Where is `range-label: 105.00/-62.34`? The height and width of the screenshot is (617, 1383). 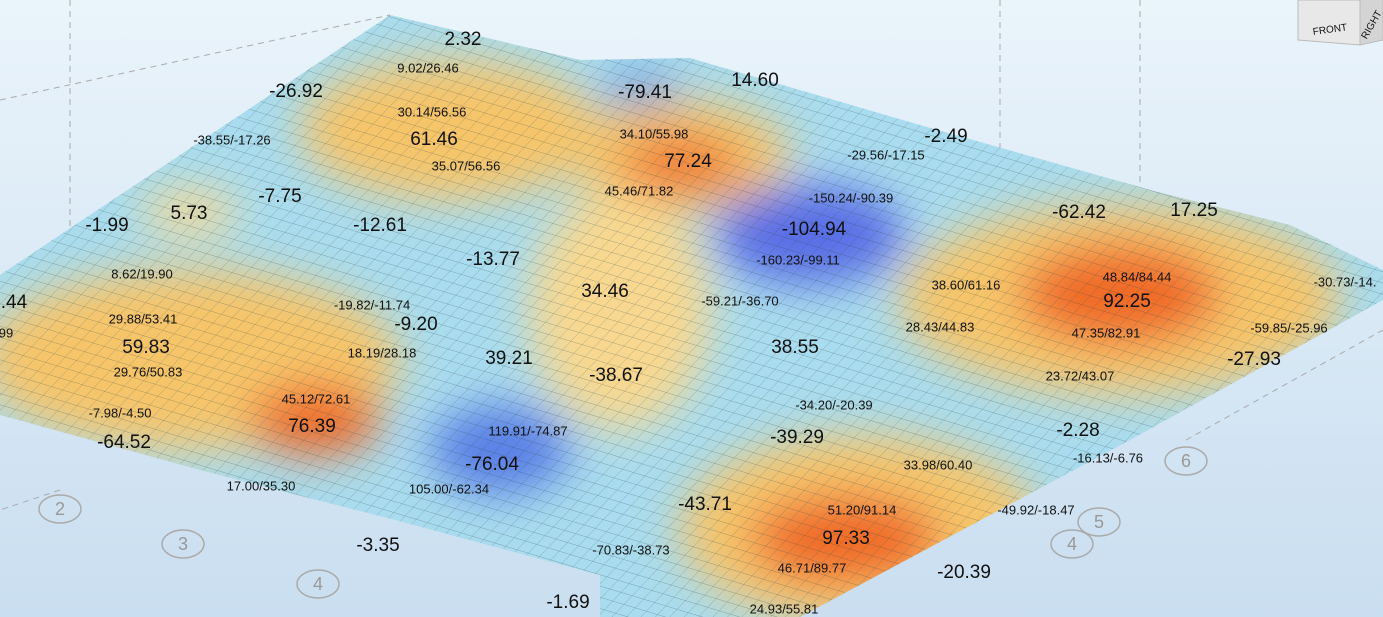 range-label: 105.00/-62.34 is located at coordinates (449, 488).